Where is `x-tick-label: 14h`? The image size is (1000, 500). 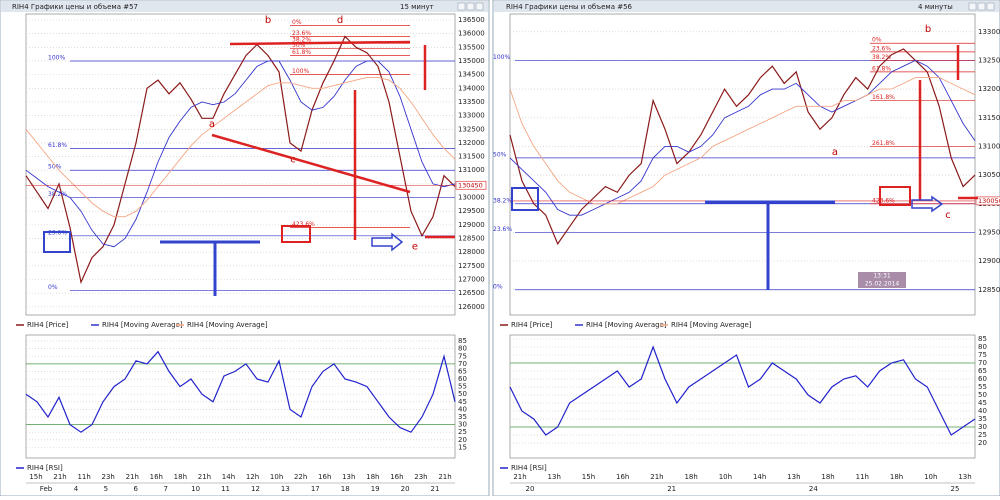 x-tick-label: 14h is located at coordinates (759, 477).